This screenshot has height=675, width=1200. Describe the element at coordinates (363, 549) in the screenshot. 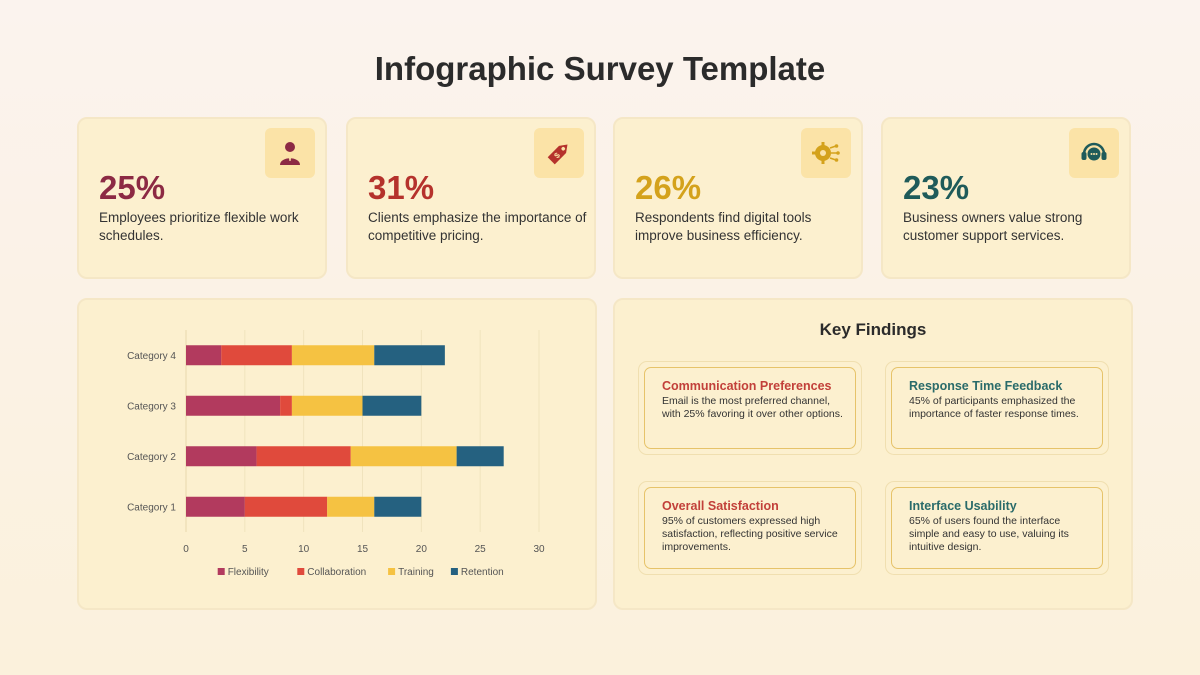

I see `x-tick-label: 15` at that location.